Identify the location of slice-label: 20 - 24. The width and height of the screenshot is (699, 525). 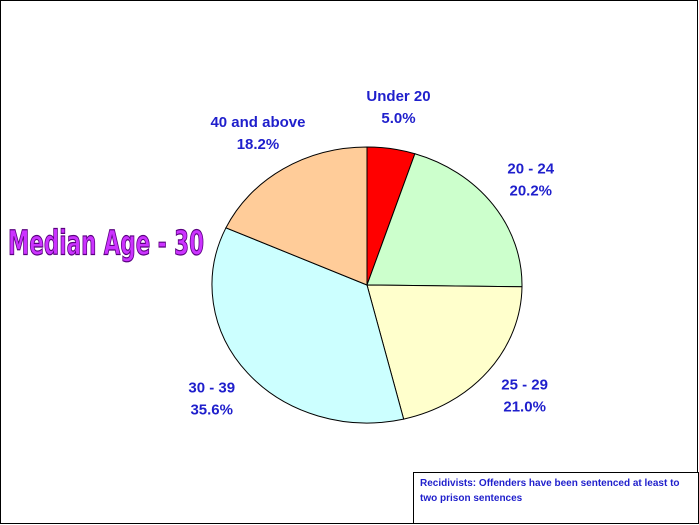
(530, 168).